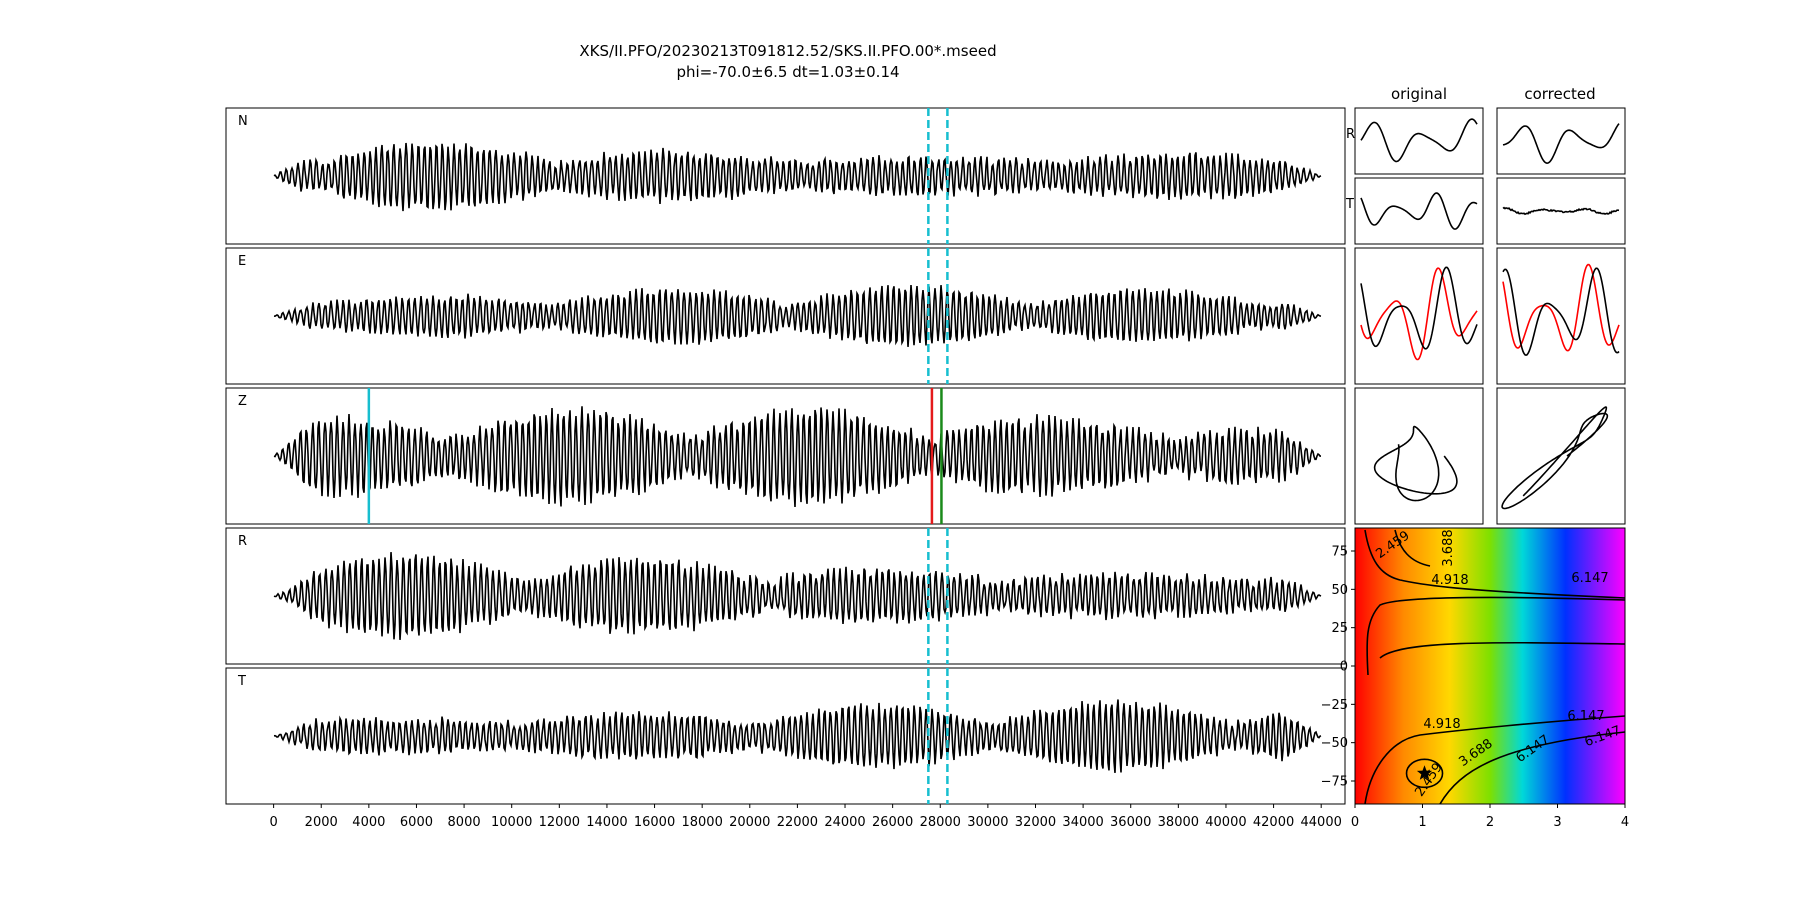 This screenshot has height=904, width=1800. I want to click on trace-panel-t: T, so click(785, 736).